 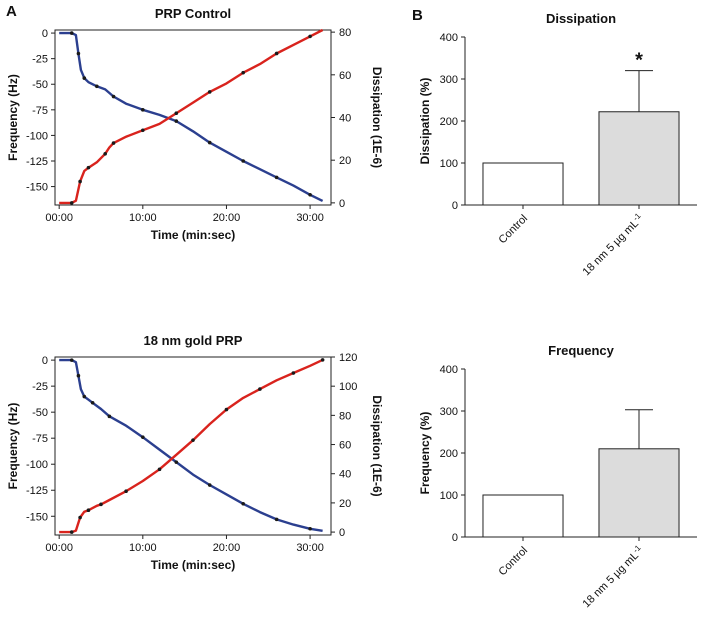 I want to click on x-axis-label: Time (min:sec), so click(x=193, y=565).